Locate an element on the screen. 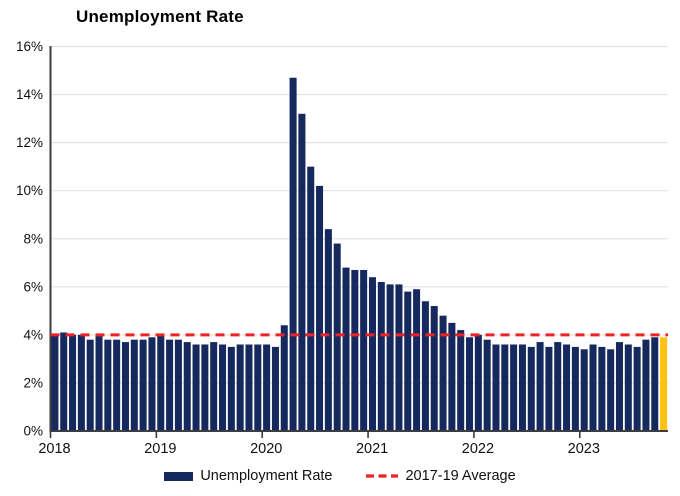  x-axis-label: 2018 is located at coordinates (54, 449).